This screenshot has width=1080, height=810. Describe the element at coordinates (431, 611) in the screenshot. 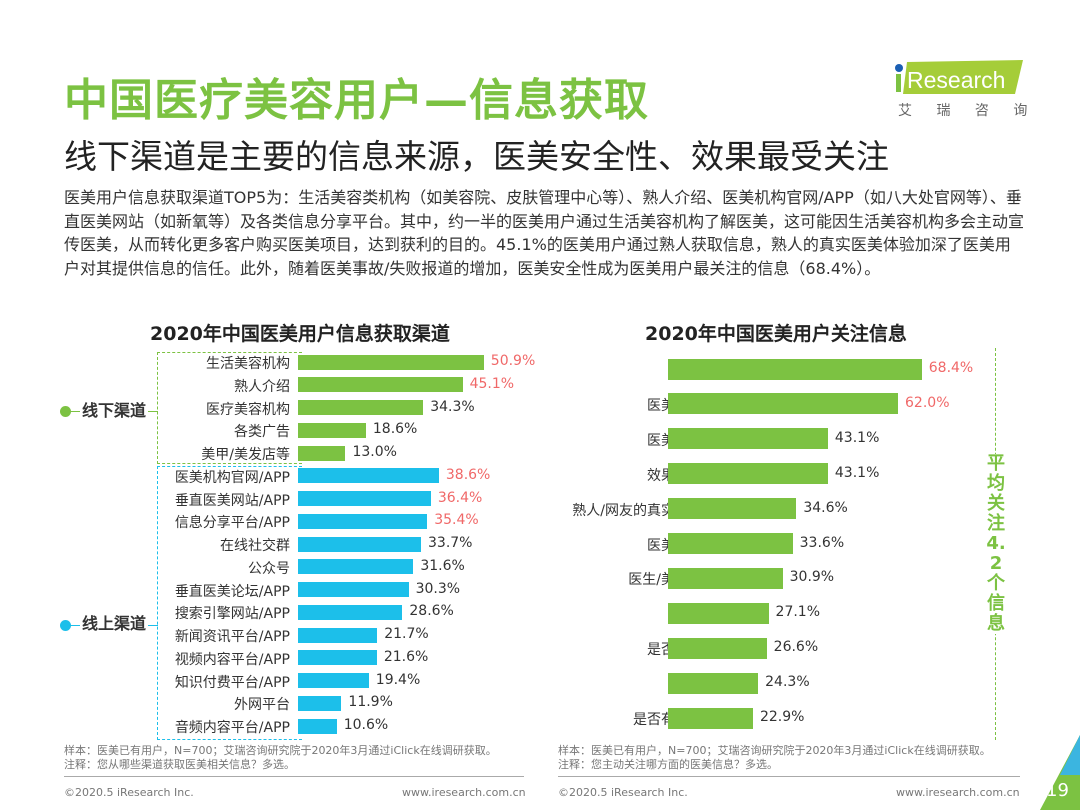

I see `value-label: 28.6%` at that location.